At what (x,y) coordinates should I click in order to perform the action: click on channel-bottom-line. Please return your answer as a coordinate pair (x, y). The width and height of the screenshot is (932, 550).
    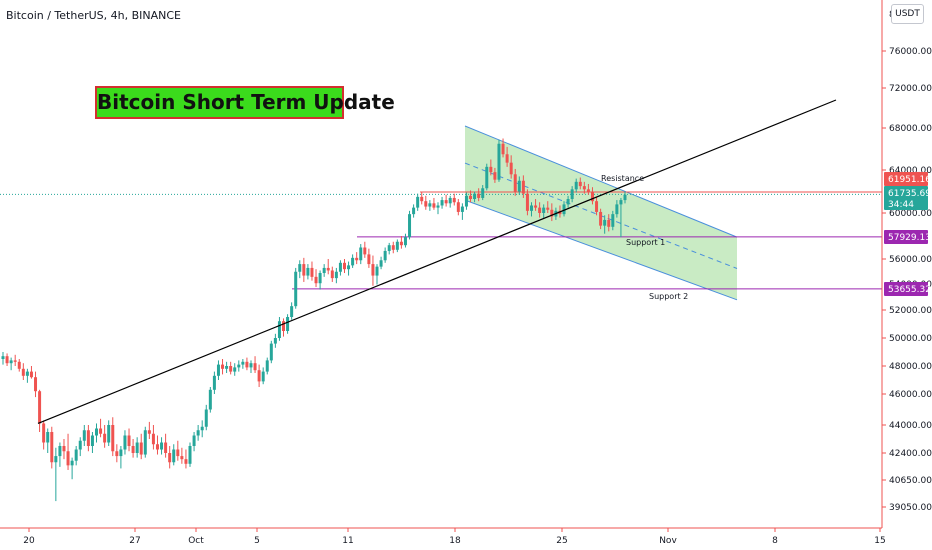
    Looking at the image, I should click on (601, 250).